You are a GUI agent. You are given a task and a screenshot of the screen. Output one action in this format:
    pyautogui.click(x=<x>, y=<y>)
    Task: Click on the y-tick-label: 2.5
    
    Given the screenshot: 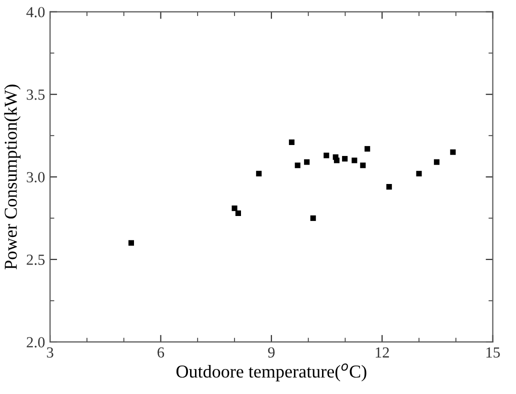 What is the action you would take?
    pyautogui.click(x=35, y=259)
    